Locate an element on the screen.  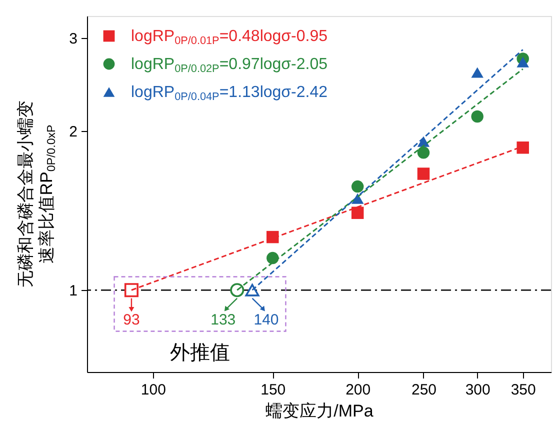
annotation: 133 is located at coordinates (223, 319).